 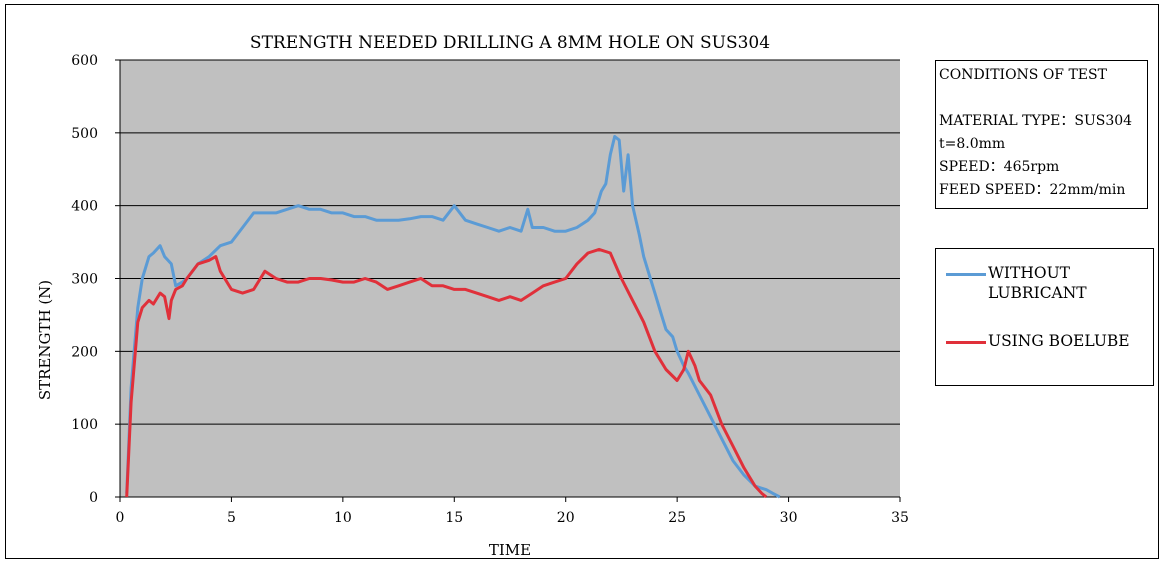 What do you see at coordinates (1036, 121) in the screenshot?
I see `conditions-material: MATERIAL TYPE：SUS304` at bounding box center [1036, 121].